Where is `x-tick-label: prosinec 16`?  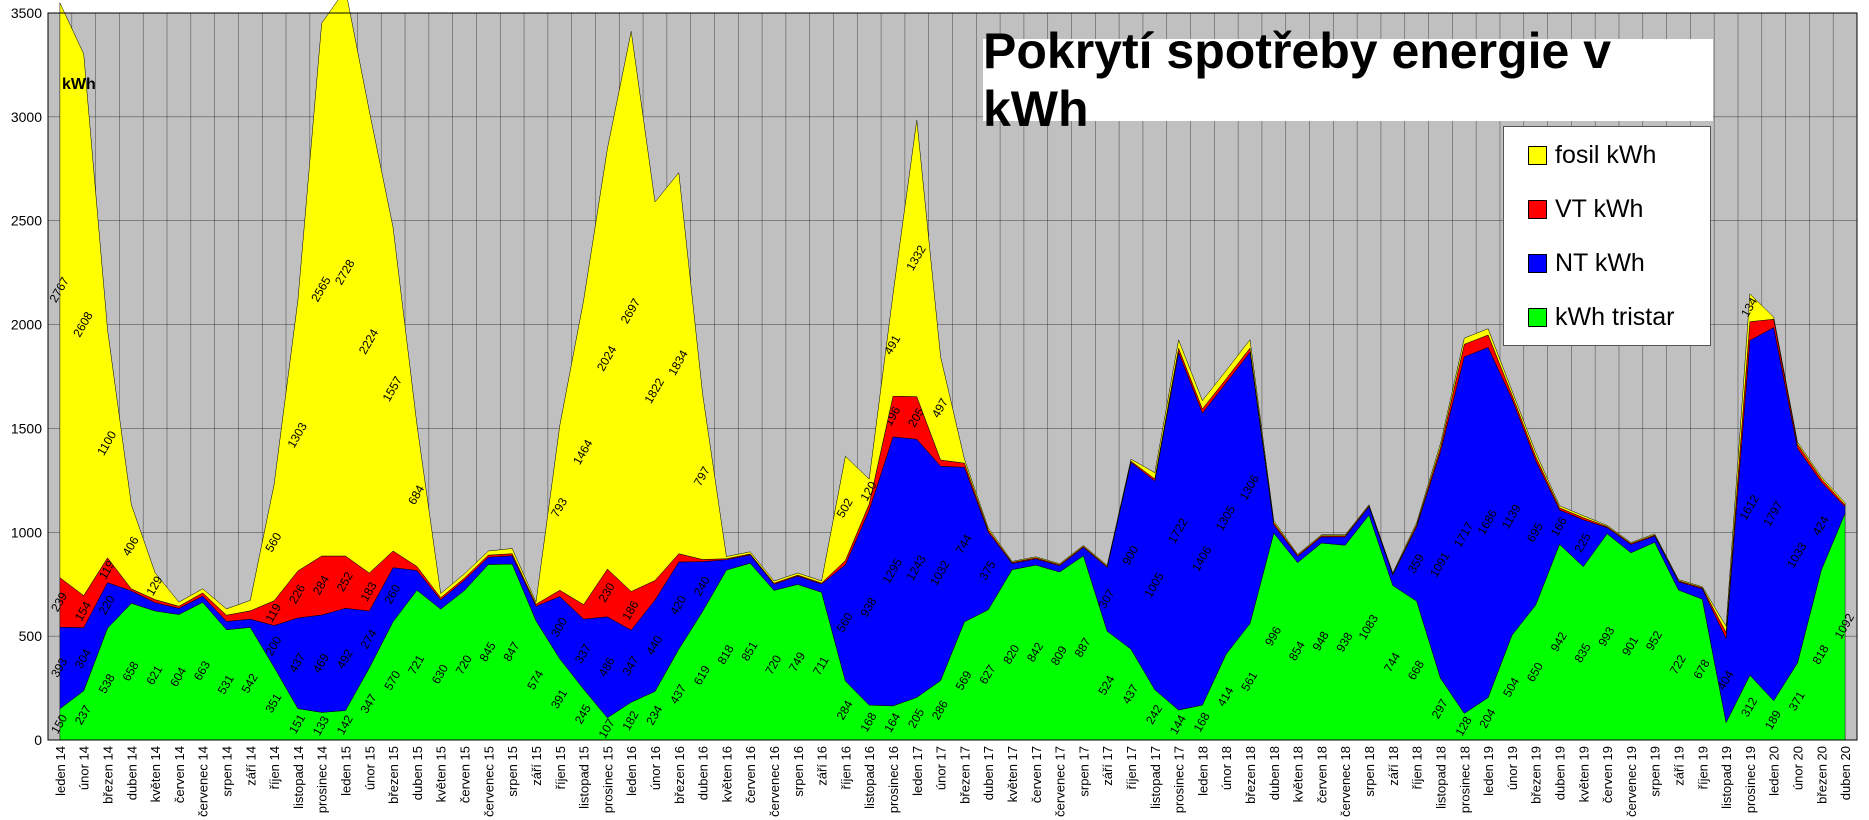 x-tick-label: prosinec 16 is located at coordinates (893, 779).